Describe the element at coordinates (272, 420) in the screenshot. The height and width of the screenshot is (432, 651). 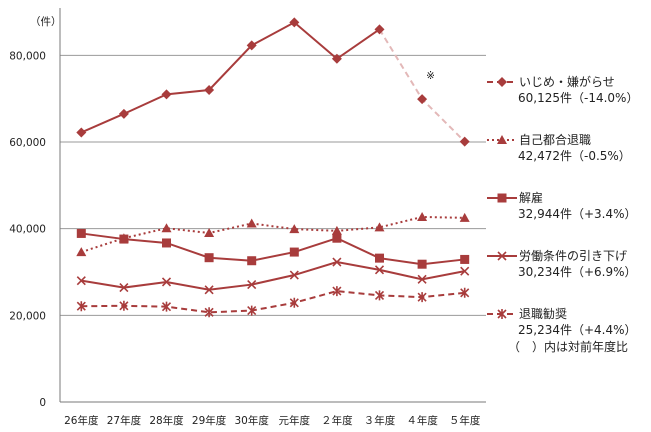
I see `x-tick-labels: 26年度 27年度 28年度 29年度 30年度 元年度 ２年度 ３年度 ４年度 ５年度` at that location.